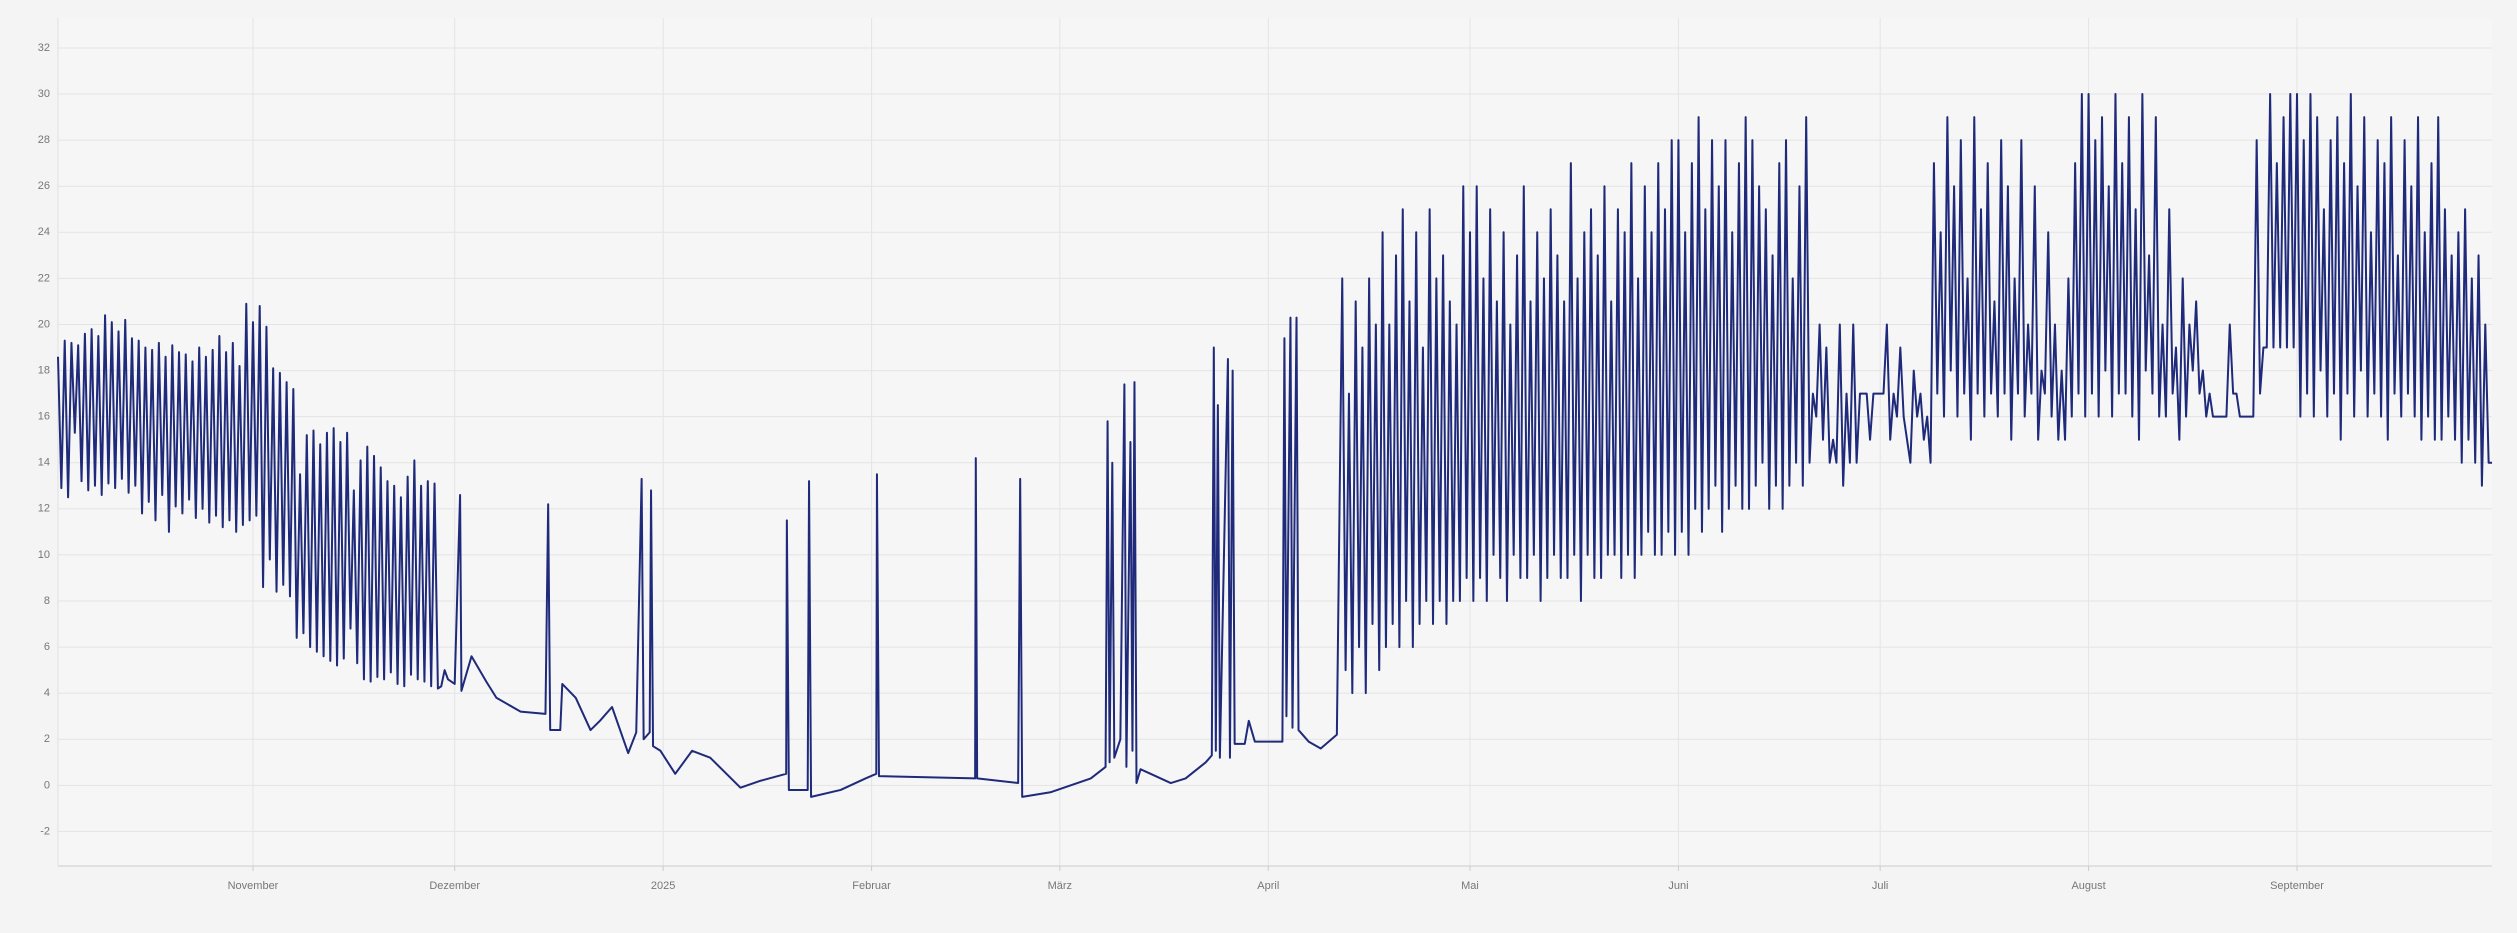 This screenshot has width=2517, height=933. I want to click on x-tick-label: März, so click(1060, 886).